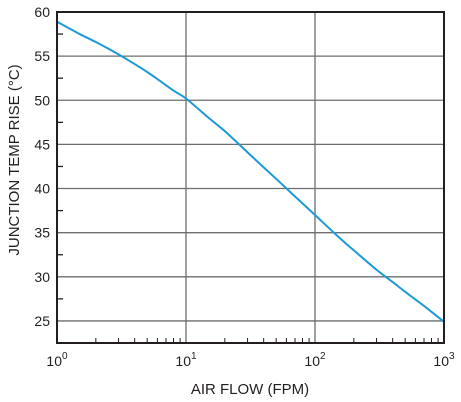  Describe the element at coordinates (42, 321) in the screenshot. I see `y-tick-label: 25` at that location.